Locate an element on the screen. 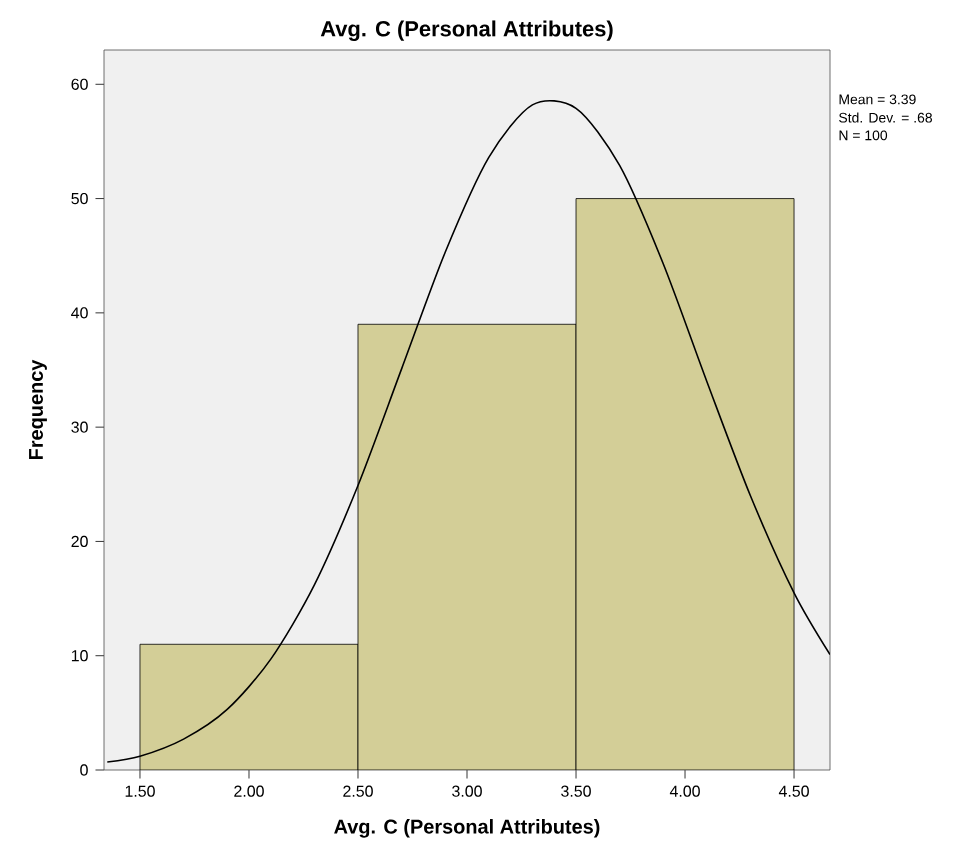  chart-title: Avg. C (Personal Attributes) is located at coordinates (466, 30).